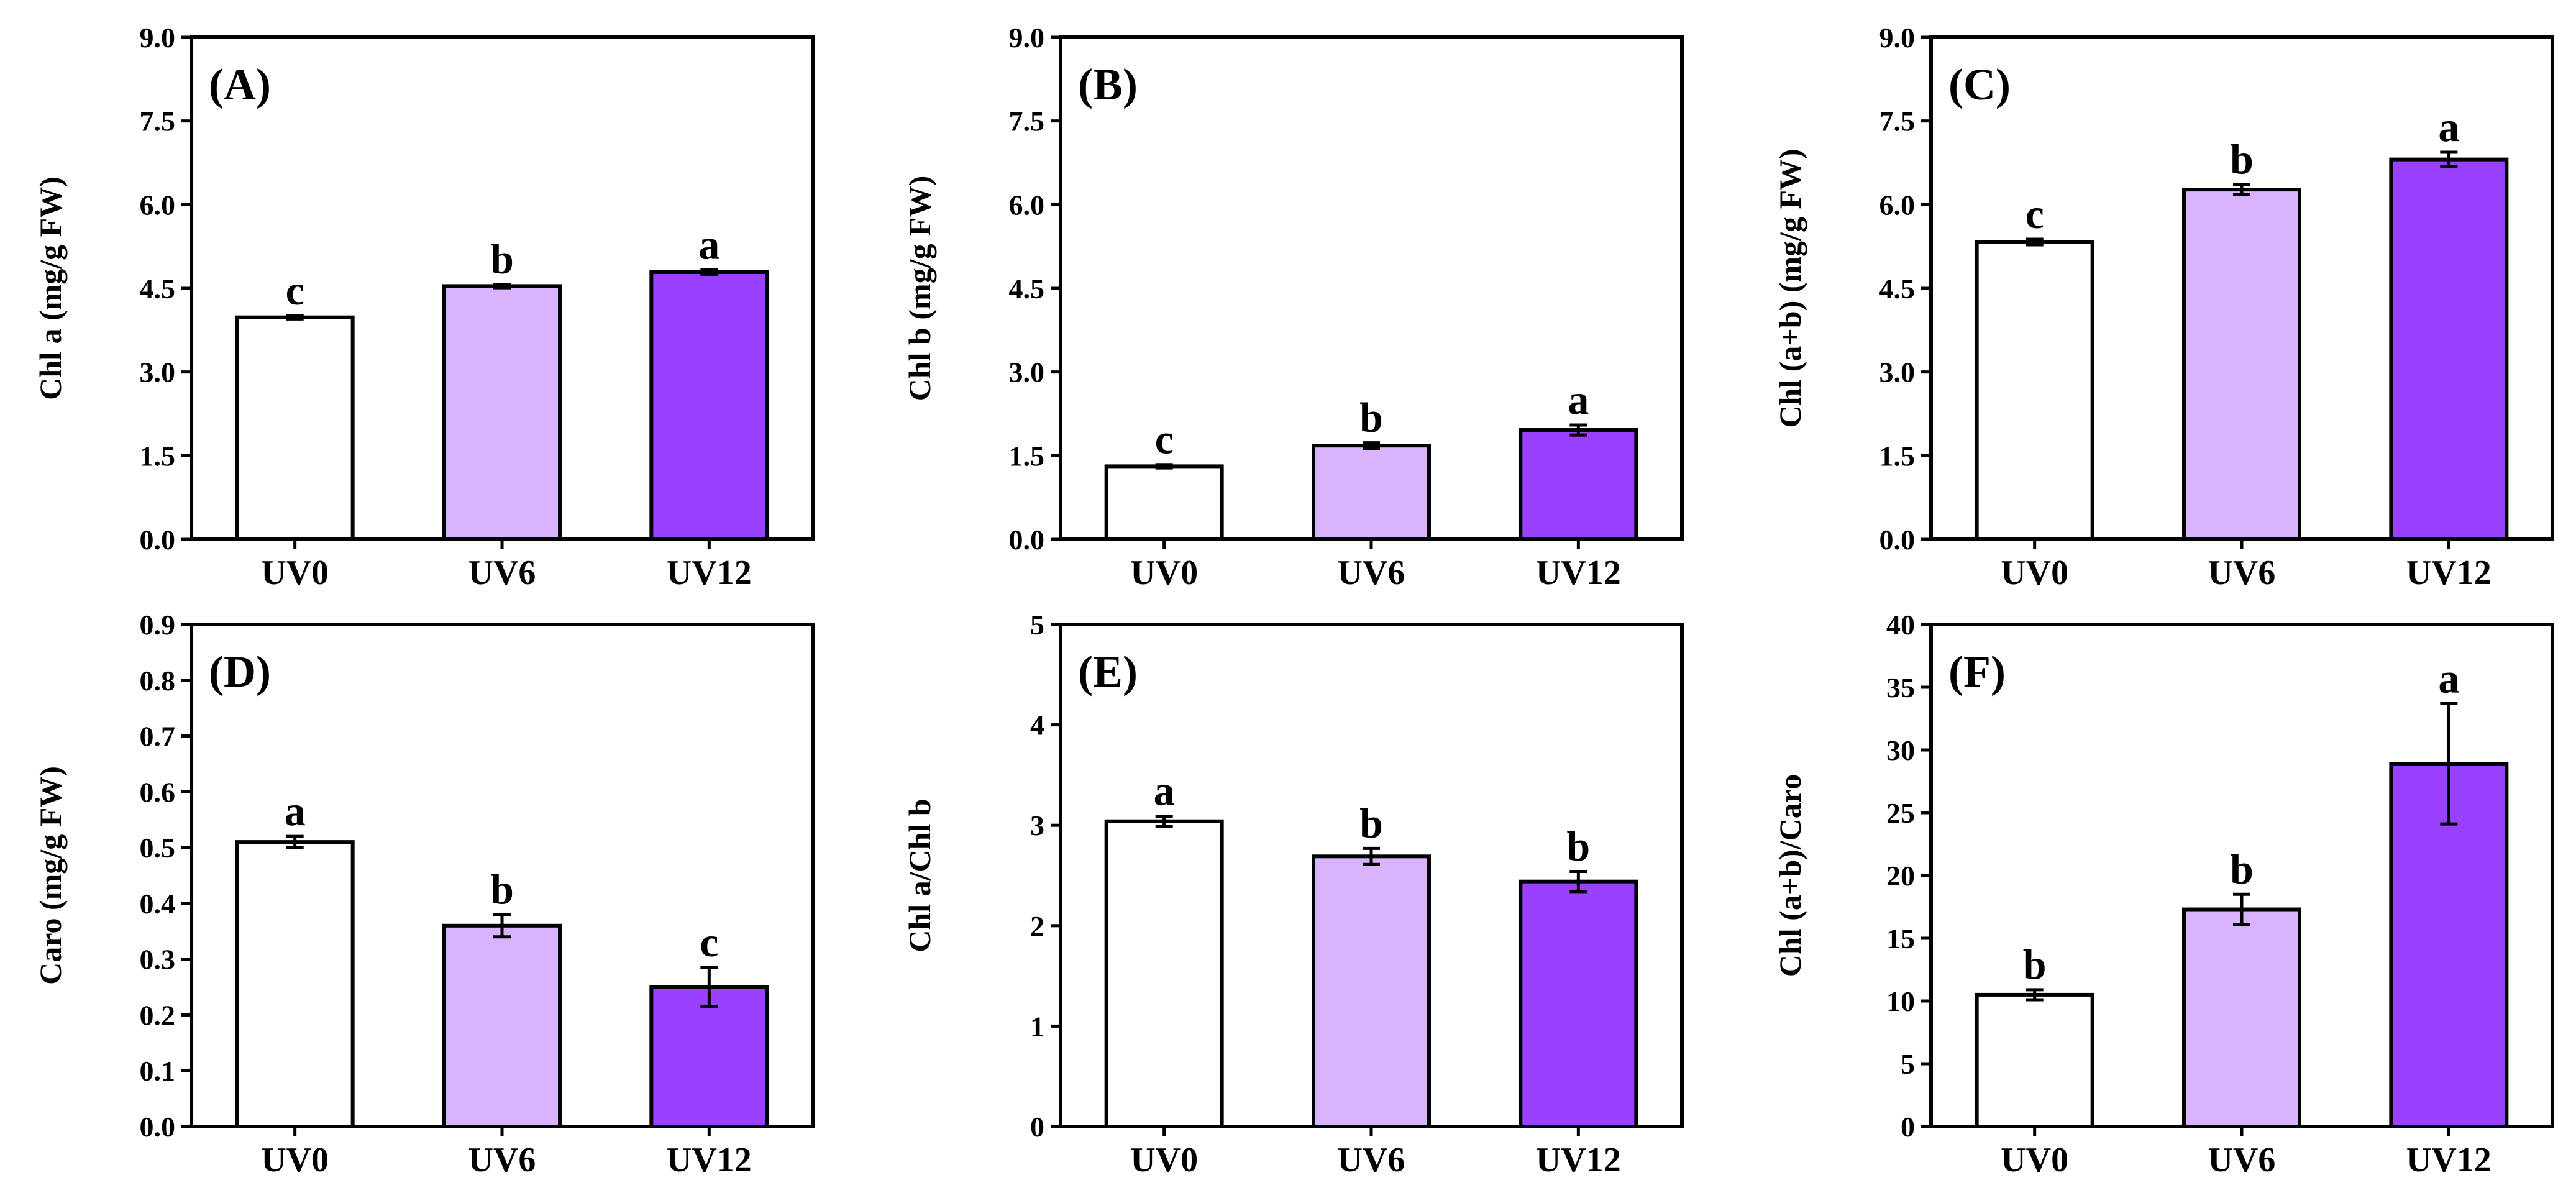 The width and height of the screenshot is (2576, 1193). What do you see at coordinates (240, 672) in the screenshot?
I see `panel-label: (D)` at bounding box center [240, 672].